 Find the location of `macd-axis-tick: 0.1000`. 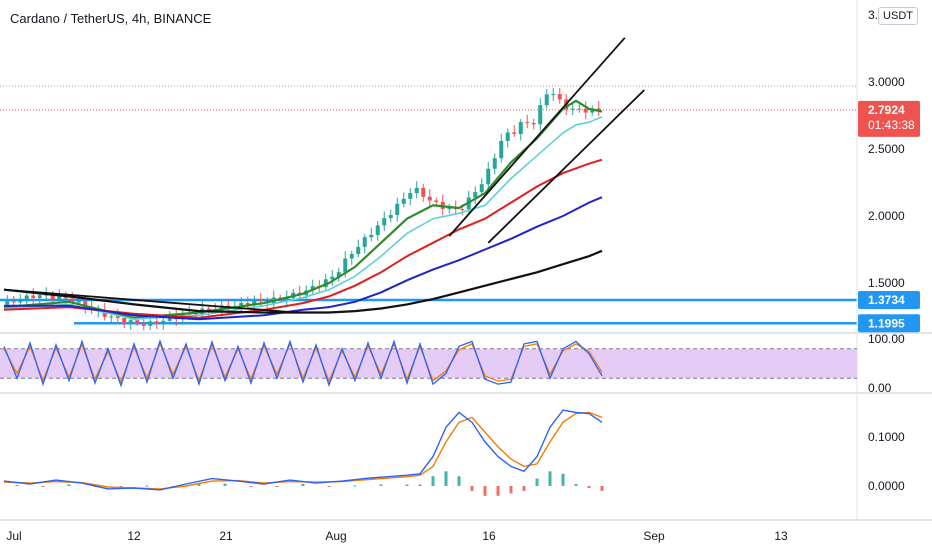

macd-axis-tick: 0.1000 is located at coordinates (886, 437).